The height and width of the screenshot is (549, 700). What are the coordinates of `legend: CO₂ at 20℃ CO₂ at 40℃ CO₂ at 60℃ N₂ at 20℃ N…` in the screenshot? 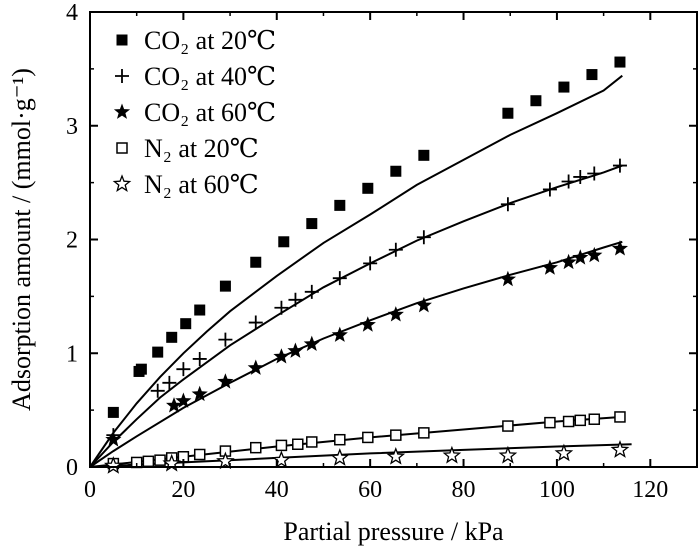 It's located at (194, 112).